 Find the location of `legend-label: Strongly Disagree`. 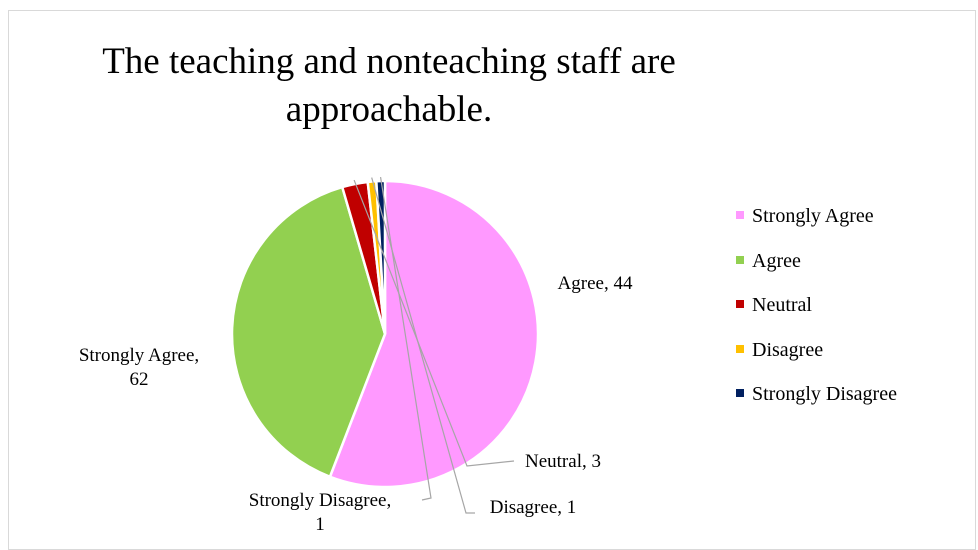

legend-label: Strongly Disagree is located at coordinates (824, 394).